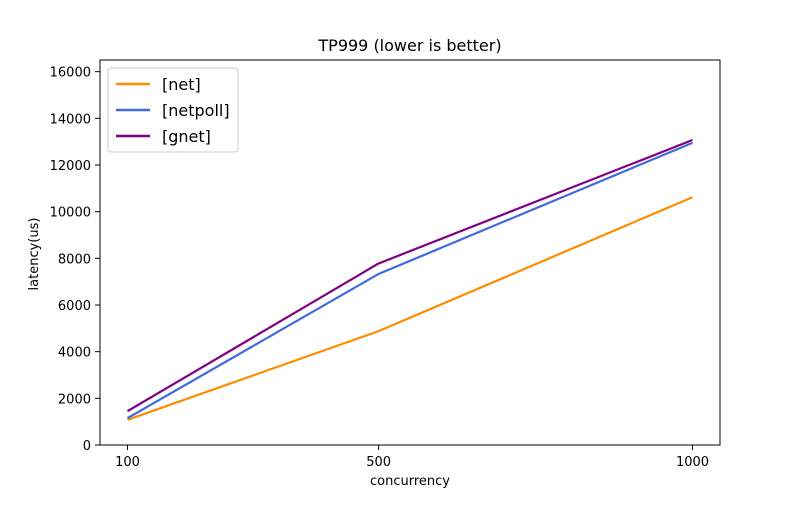 The height and width of the screenshot is (505, 800). I want to click on y-tick-label: 8000, so click(74, 259).